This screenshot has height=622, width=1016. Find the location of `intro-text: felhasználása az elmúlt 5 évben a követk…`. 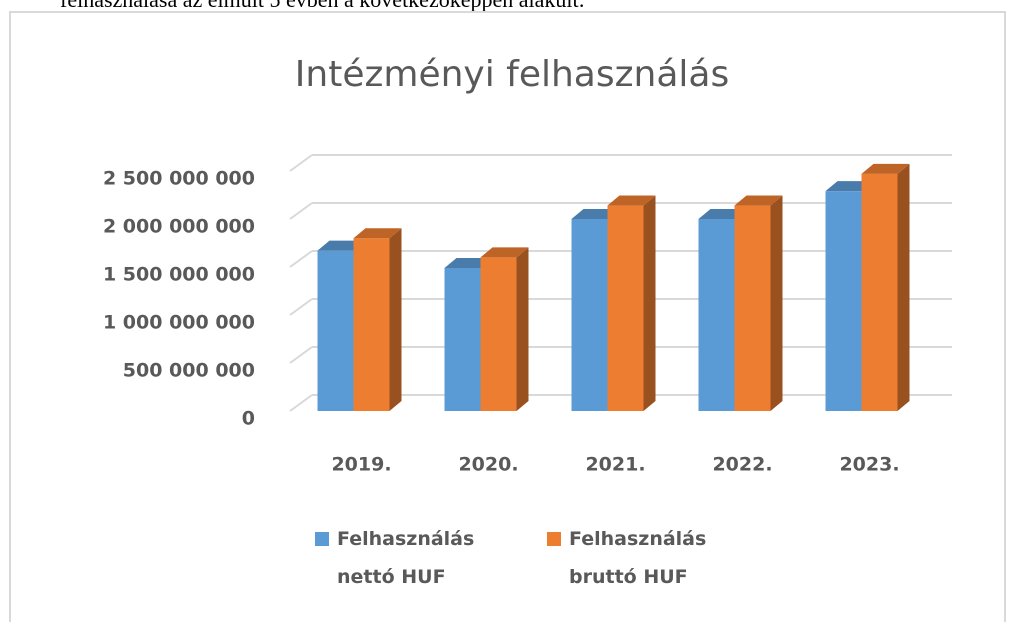

intro-text: felhasználása az elmúlt 5 évben a követk… is located at coordinates (322, 6).